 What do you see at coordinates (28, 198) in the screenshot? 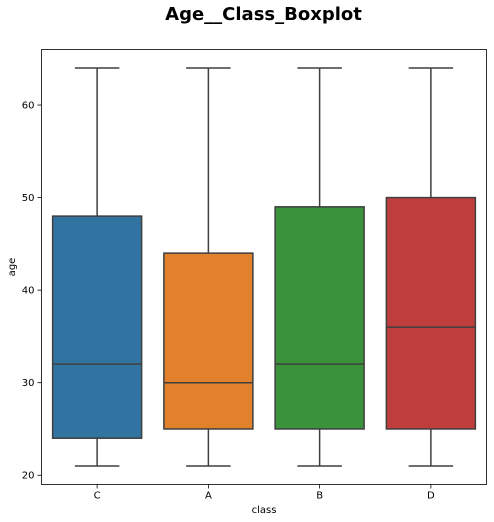
I see `y-tick-label: 50` at bounding box center [28, 198].